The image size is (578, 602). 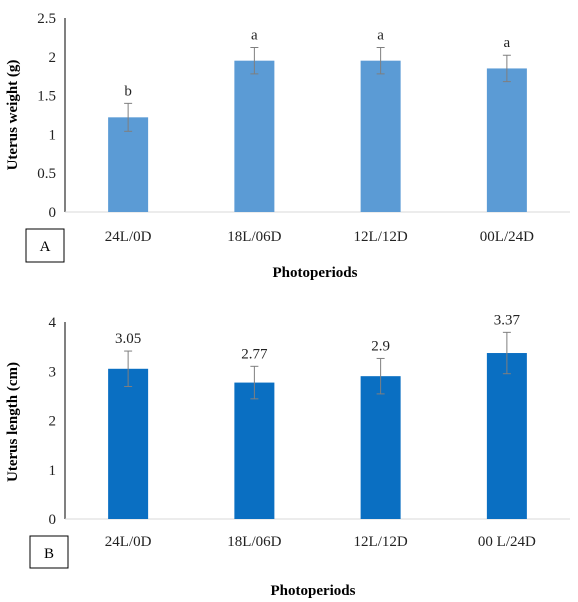 I want to click on chart-b-panel-box, so click(x=49, y=552).